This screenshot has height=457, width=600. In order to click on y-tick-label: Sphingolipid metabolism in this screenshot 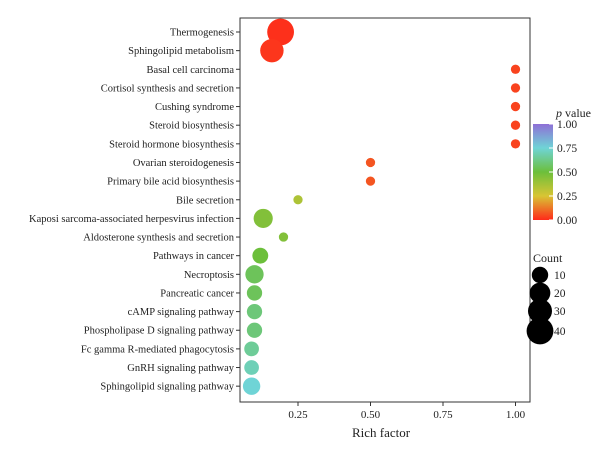, I will do `click(181, 51)`.